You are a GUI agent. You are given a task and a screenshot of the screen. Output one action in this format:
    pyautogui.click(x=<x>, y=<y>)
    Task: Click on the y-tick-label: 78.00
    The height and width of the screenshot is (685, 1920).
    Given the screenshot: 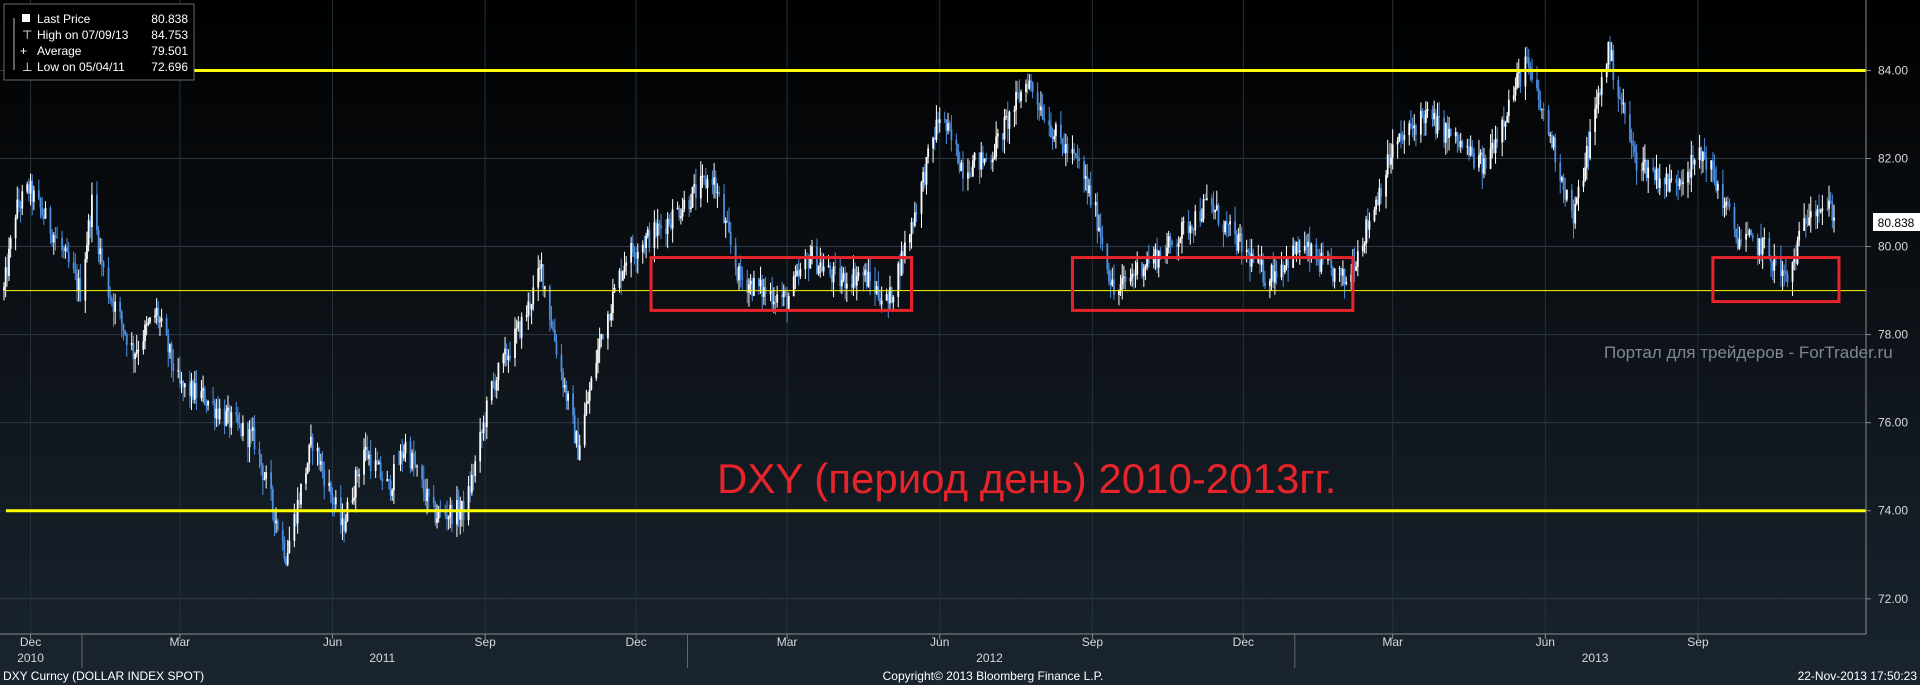 What is the action you would take?
    pyautogui.click(x=1893, y=335)
    